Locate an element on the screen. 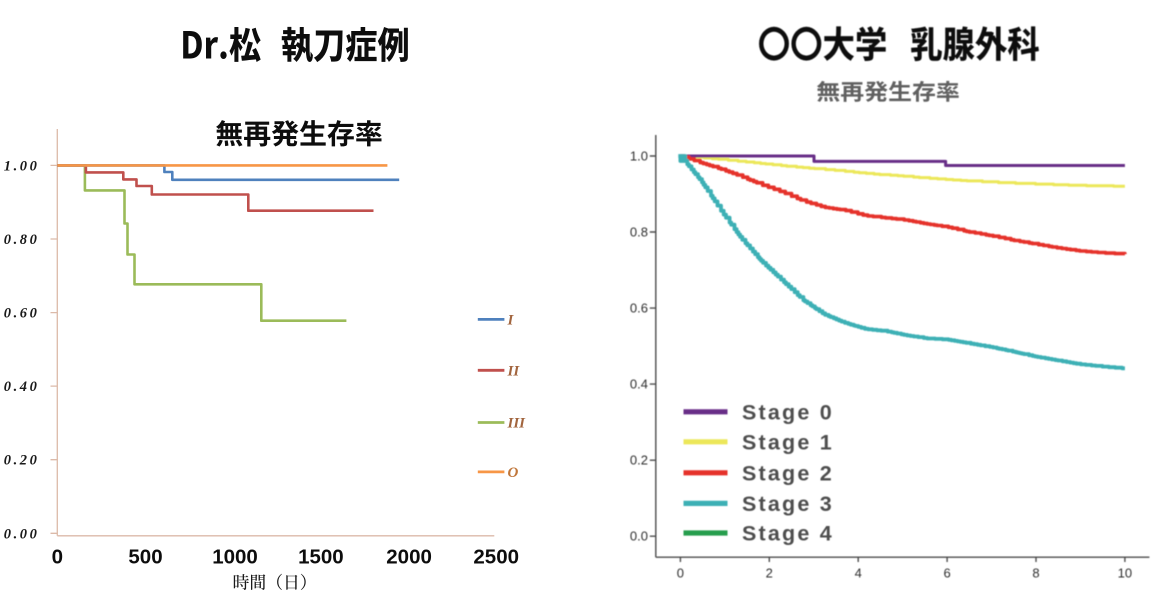  svg-text: Stage 1 is located at coordinates (788, 442).